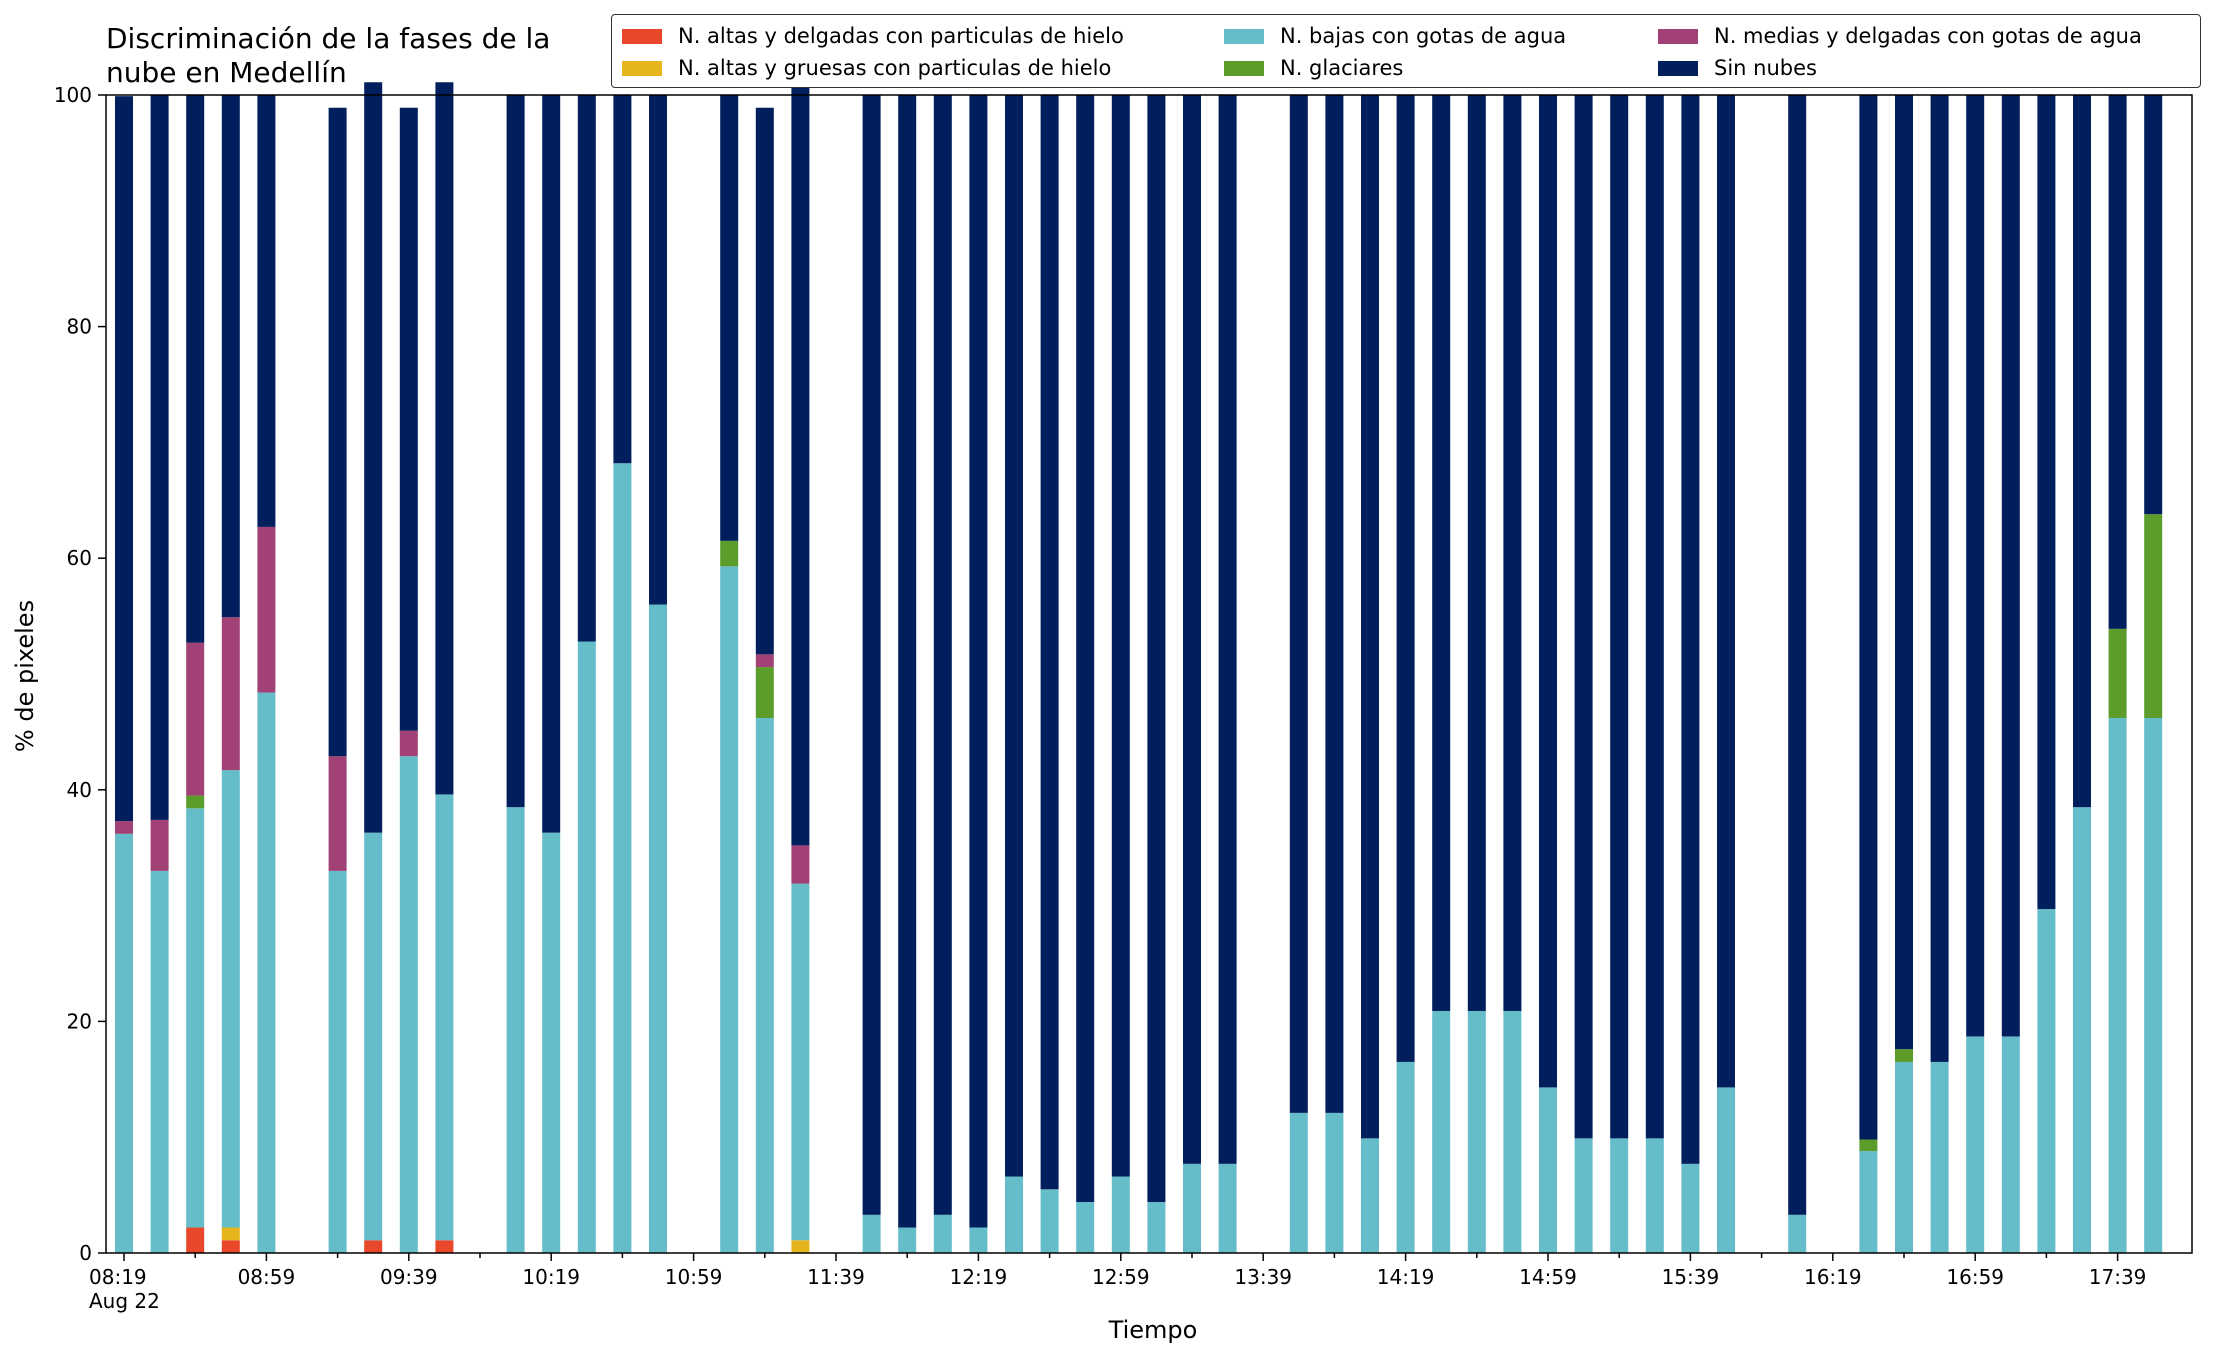 The image size is (2216, 1355). What do you see at coordinates (1342, 68) in the screenshot?
I see `legend-label: N. glaciares` at bounding box center [1342, 68].